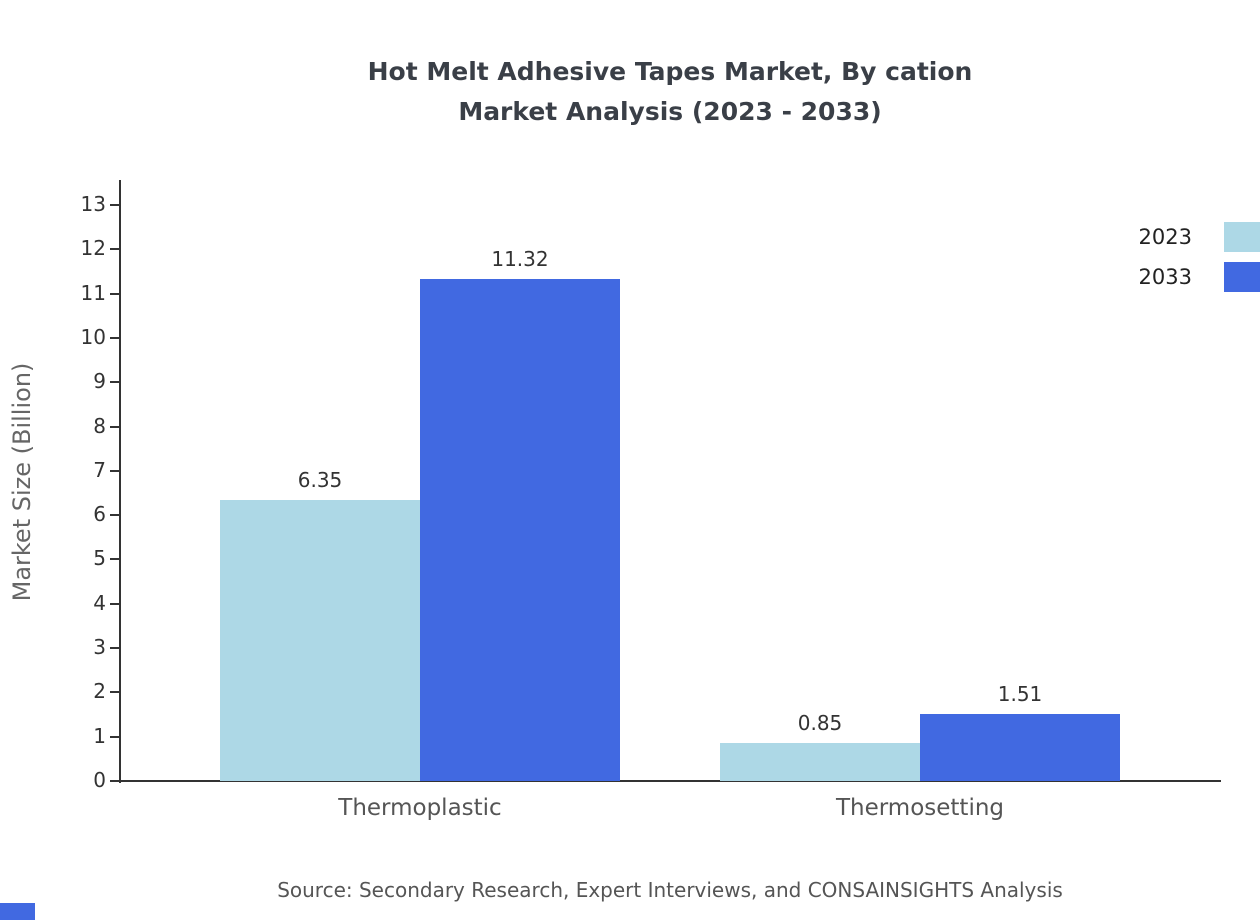  I want to click on bar-2023-thermosetting, so click(820, 762).